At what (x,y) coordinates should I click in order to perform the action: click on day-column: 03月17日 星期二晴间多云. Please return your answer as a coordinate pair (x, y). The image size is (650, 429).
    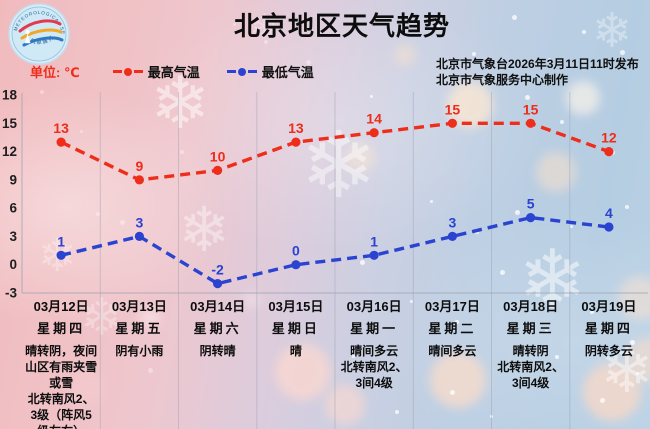
    Looking at the image, I should click on (452, 364).